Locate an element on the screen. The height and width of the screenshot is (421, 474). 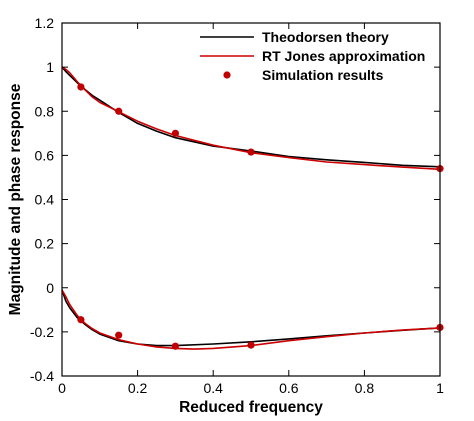
x-tick-label: 0.8 is located at coordinates (365, 388).